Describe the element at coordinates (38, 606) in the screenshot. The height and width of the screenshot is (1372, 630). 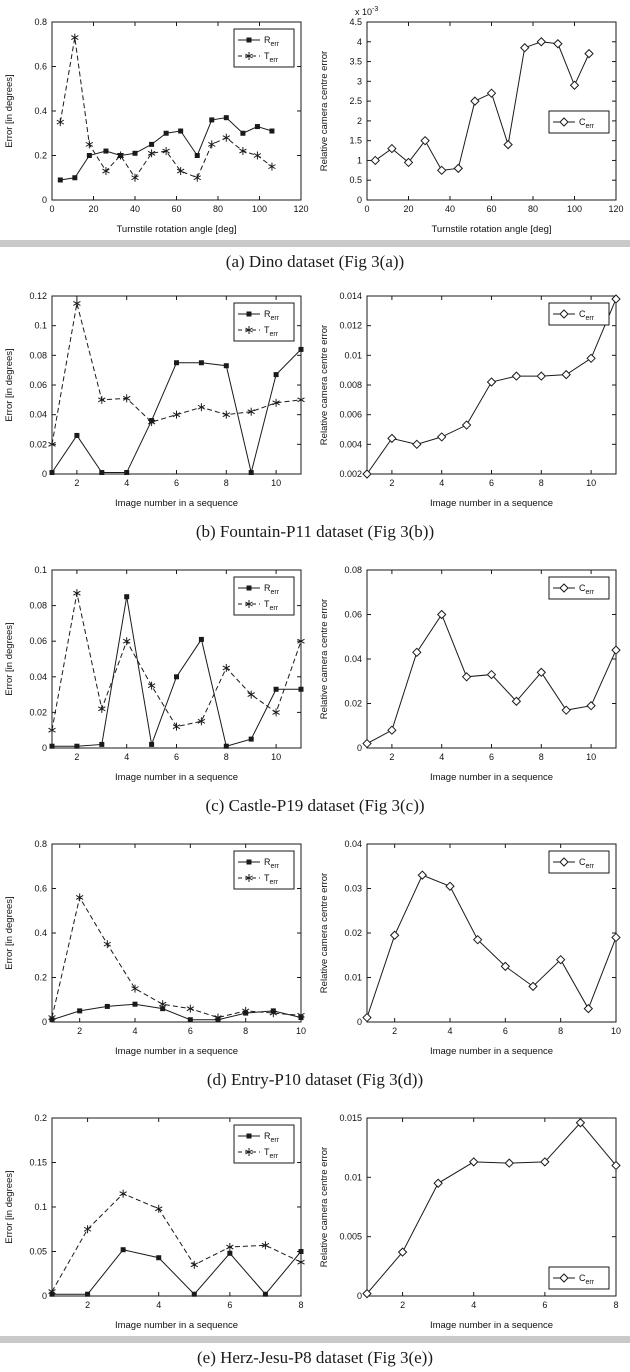
I see `y-tick-label: 0.08` at that location.